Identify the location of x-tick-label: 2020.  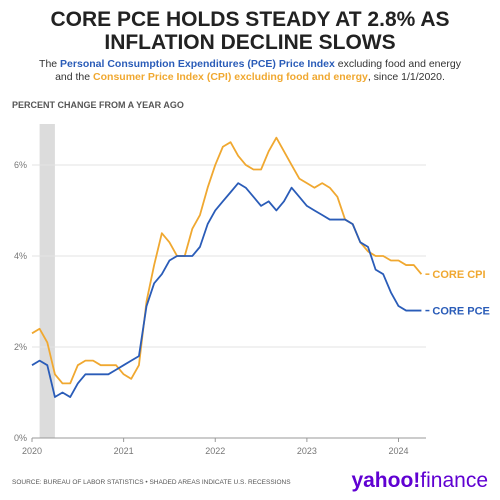
(32, 451).